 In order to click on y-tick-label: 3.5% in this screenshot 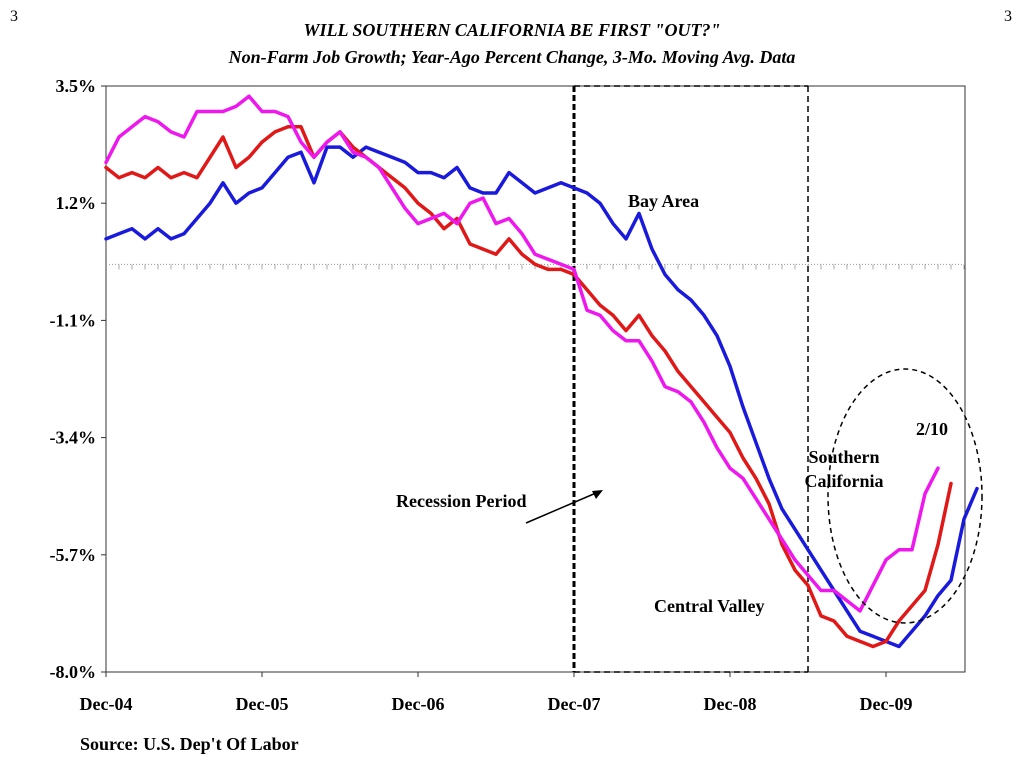, I will do `click(76, 86)`.